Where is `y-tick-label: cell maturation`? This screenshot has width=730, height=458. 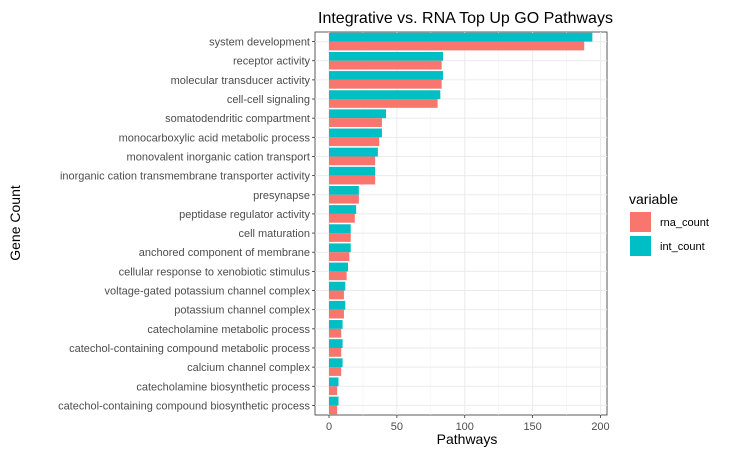 y-tick-label: cell maturation is located at coordinates (274, 234).